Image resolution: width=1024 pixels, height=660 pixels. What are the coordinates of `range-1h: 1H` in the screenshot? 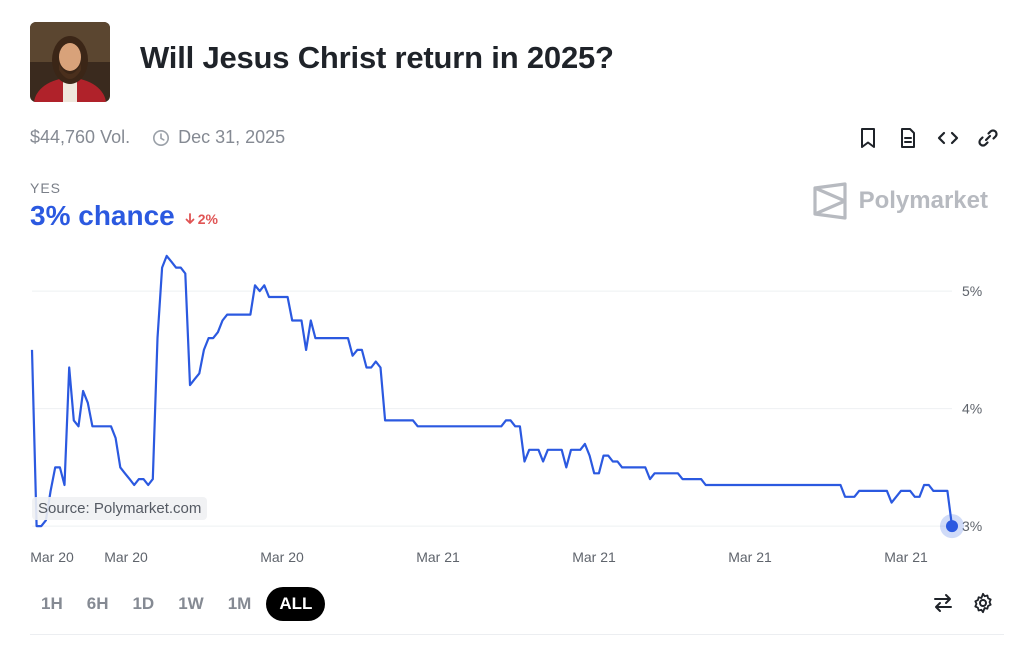 It's located at (52, 603).